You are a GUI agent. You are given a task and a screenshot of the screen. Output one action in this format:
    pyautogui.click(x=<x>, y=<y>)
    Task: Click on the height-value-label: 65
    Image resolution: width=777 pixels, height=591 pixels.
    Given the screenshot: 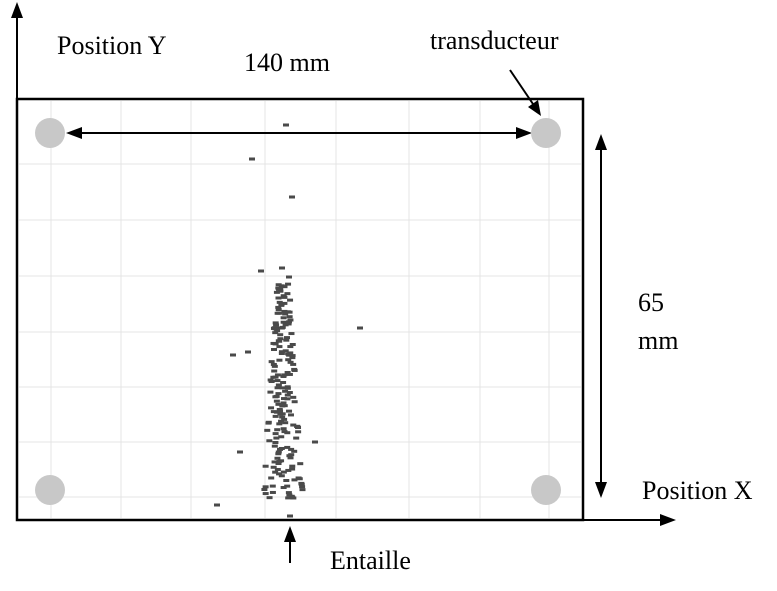 What is the action you would take?
    pyautogui.click(x=651, y=302)
    